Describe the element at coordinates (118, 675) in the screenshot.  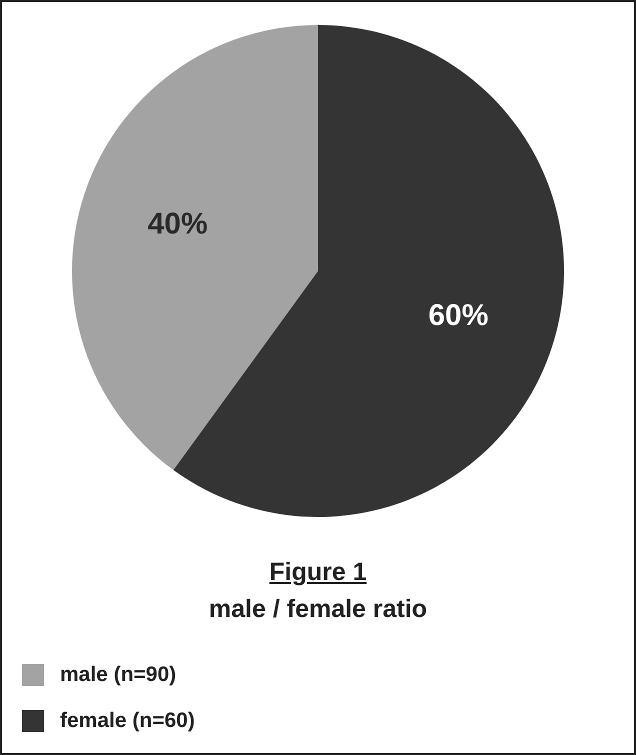
I see `legend-label: male (n=90)` at that location.